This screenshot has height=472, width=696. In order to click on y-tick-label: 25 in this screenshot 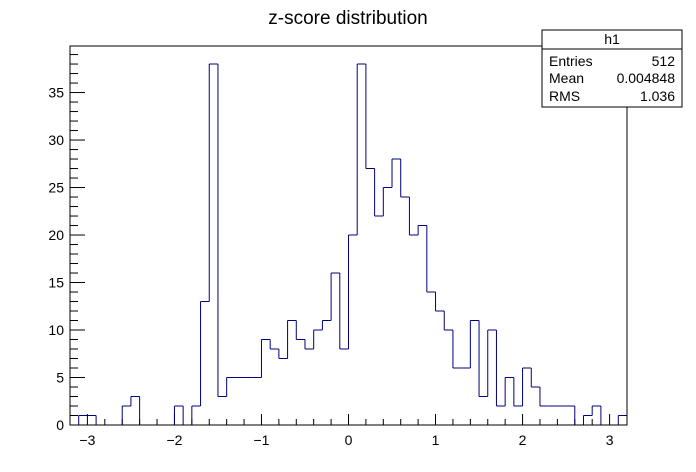, I will do `click(56, 188)`.